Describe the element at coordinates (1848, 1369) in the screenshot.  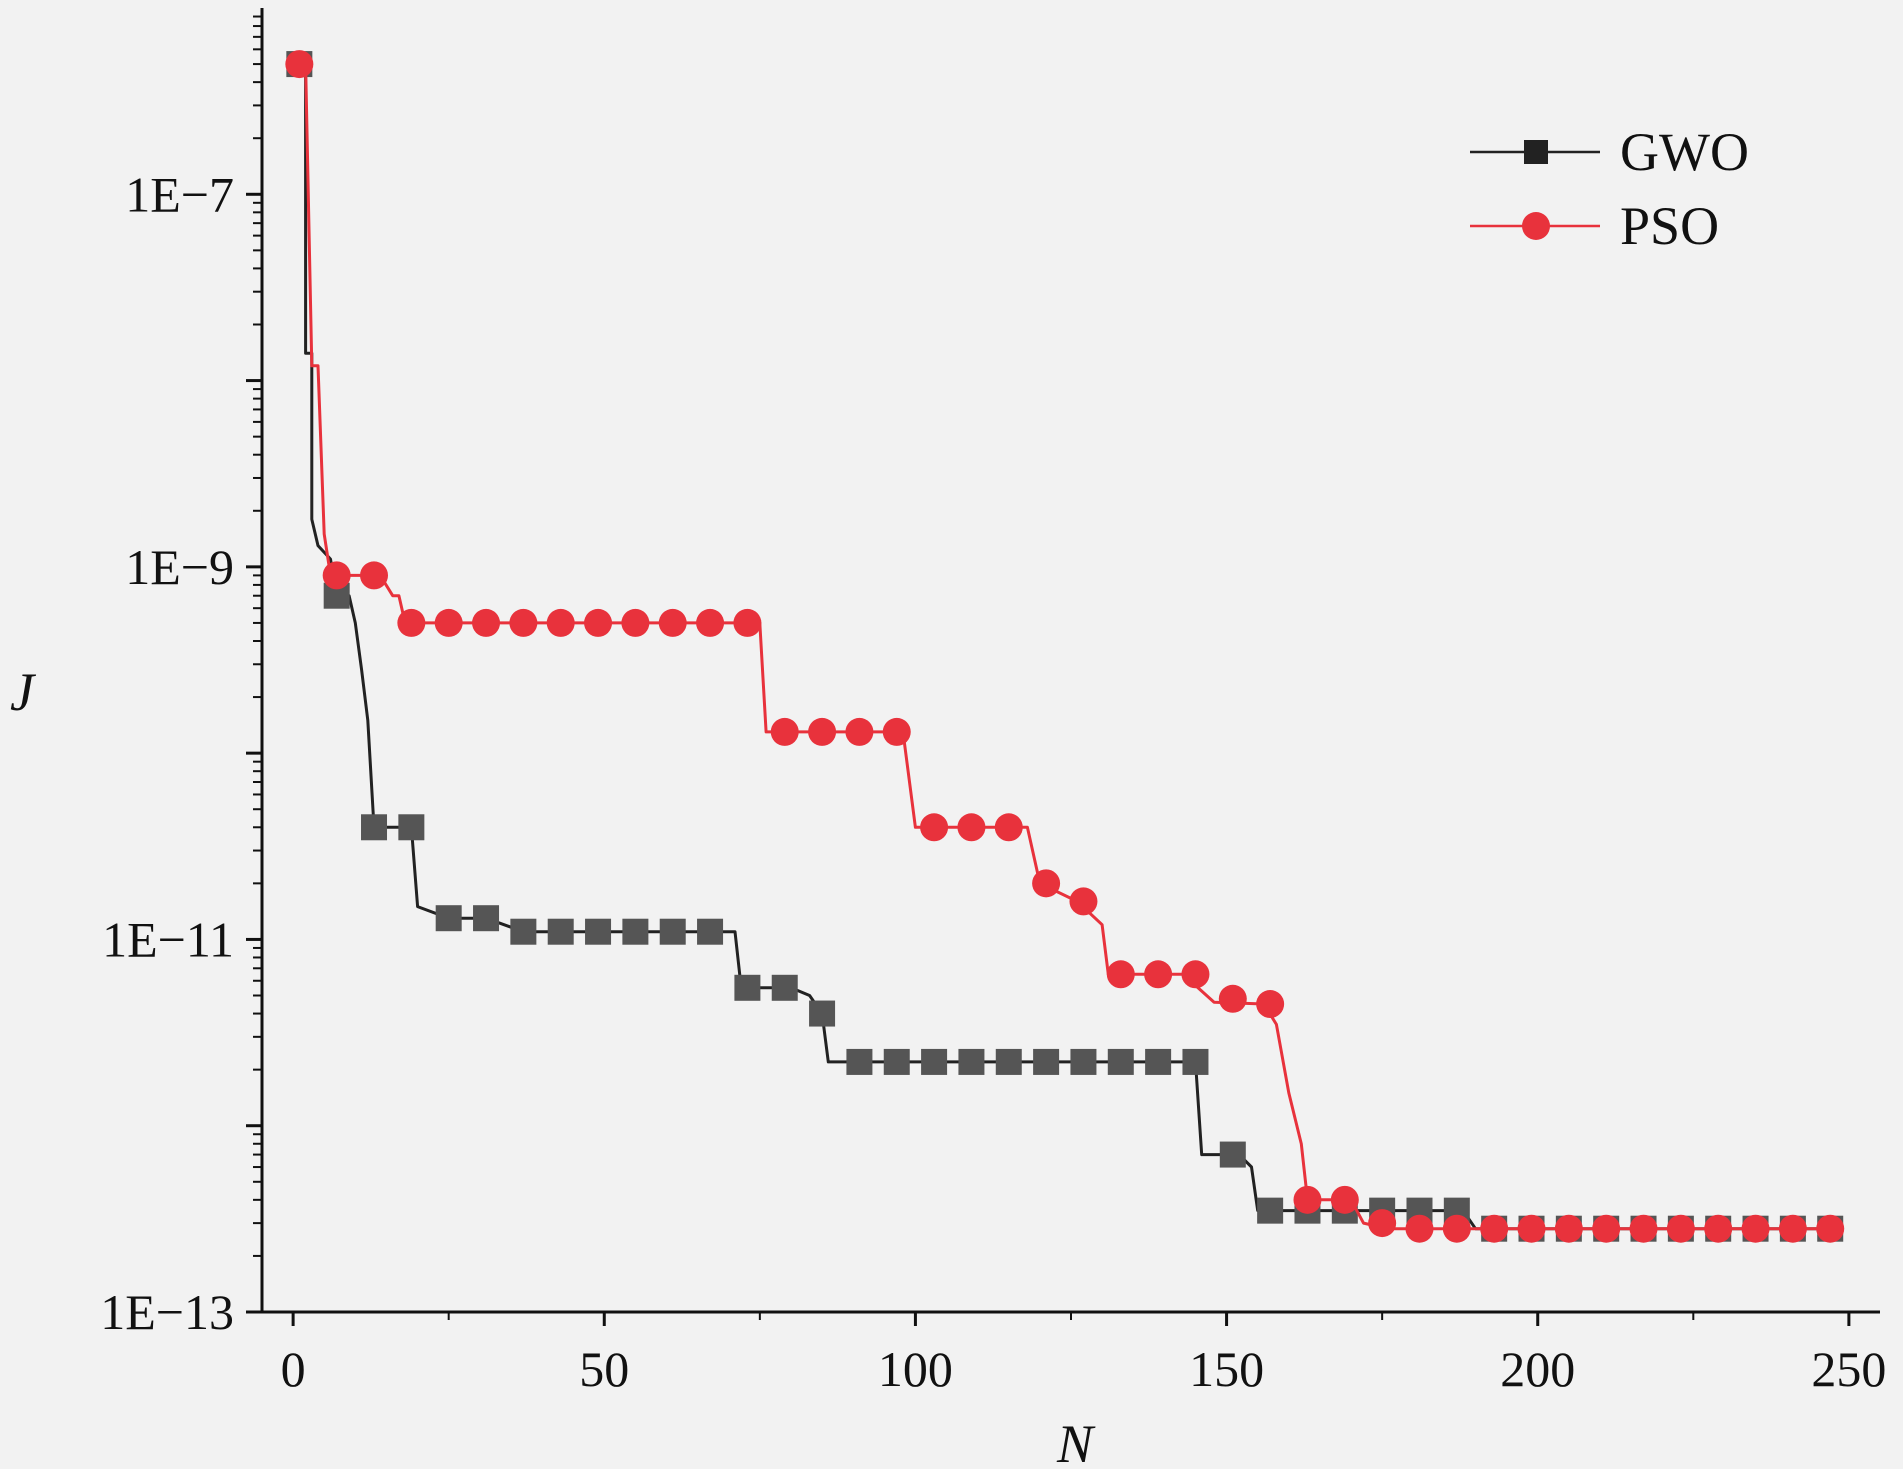
I see `x-tick-label: 250` at that location.